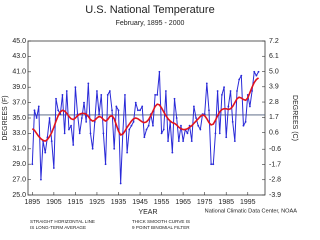  What do you see at coordinates (274, 41) in the screenshot?
I see `y2-tick-label: 7.2` at bounding box center [274, 41].